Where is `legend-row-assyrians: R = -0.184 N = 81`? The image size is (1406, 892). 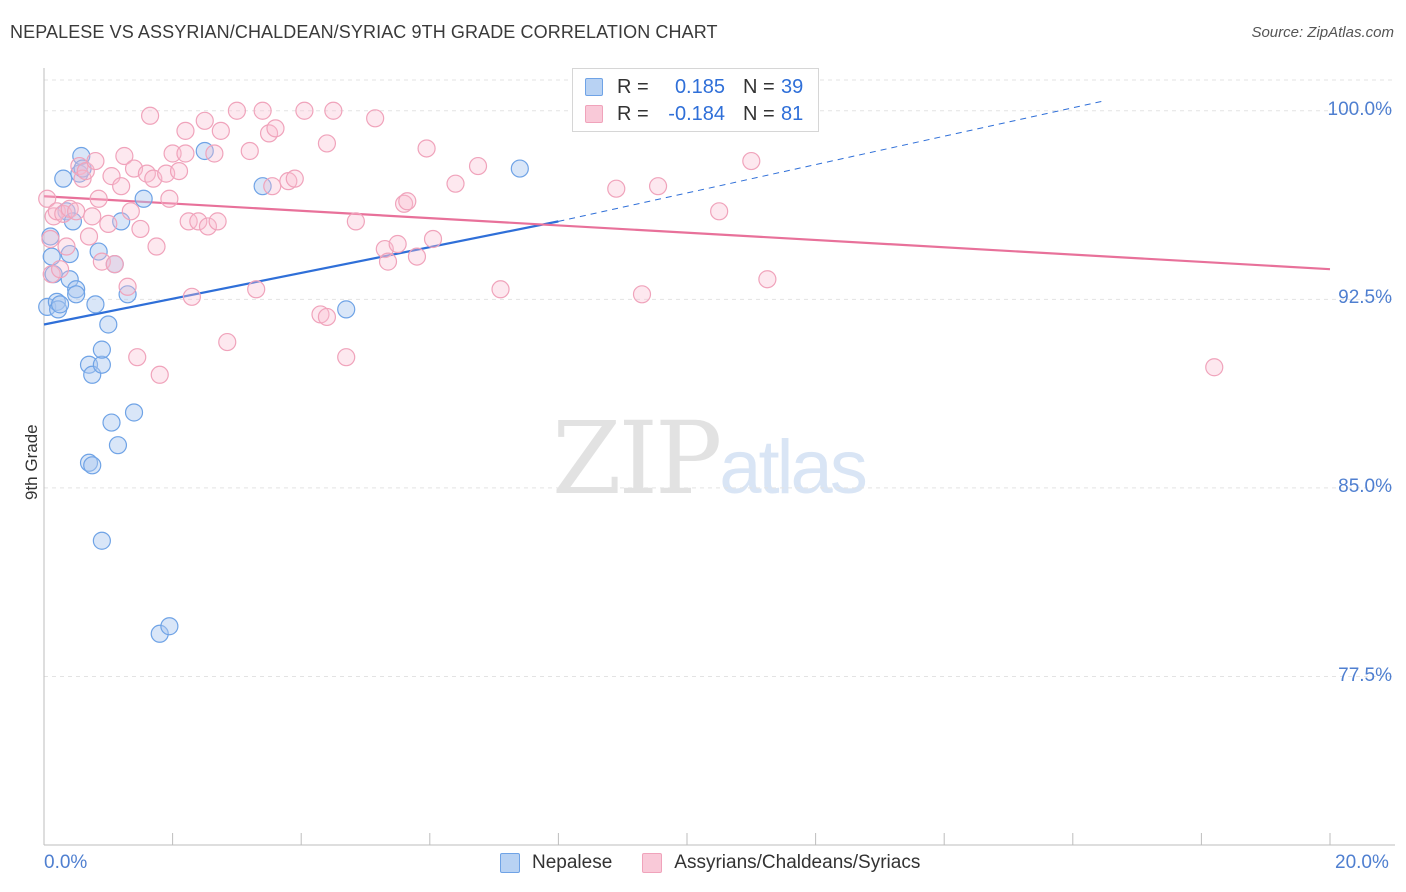 legend-row-assyrians: R = -0.184 N = 81 is located at coordinates (694, 114).